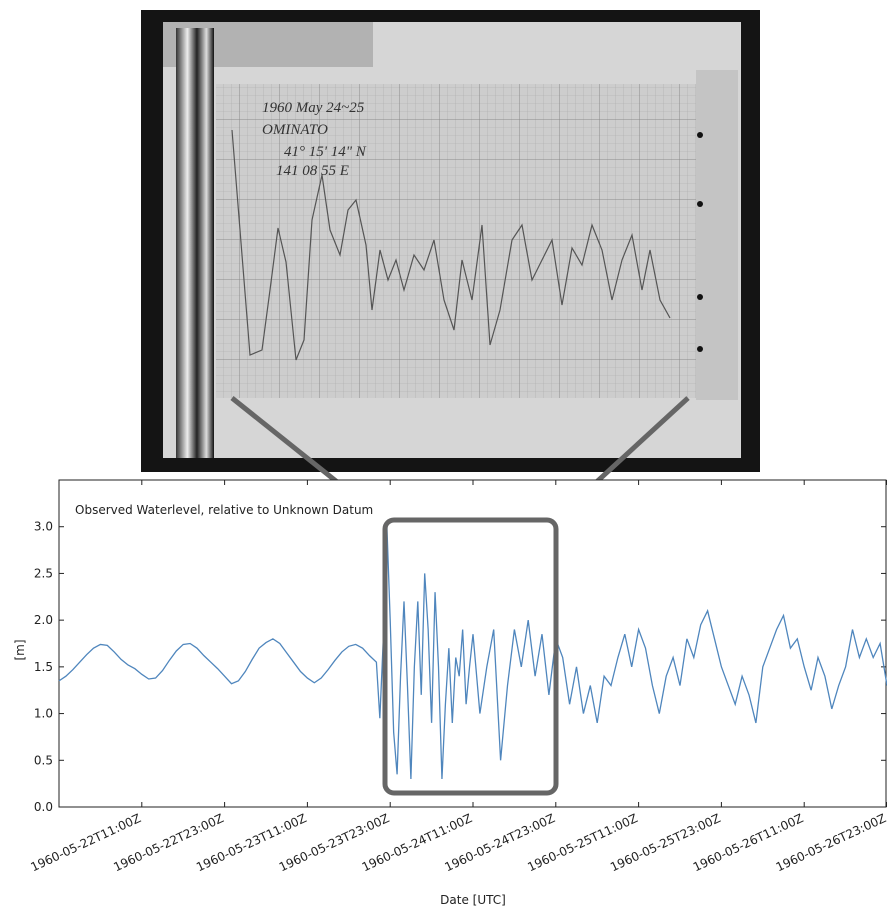  Describe the element at coordinates (451, 245) in the screenshot. I see `gauge-trace` at that location.